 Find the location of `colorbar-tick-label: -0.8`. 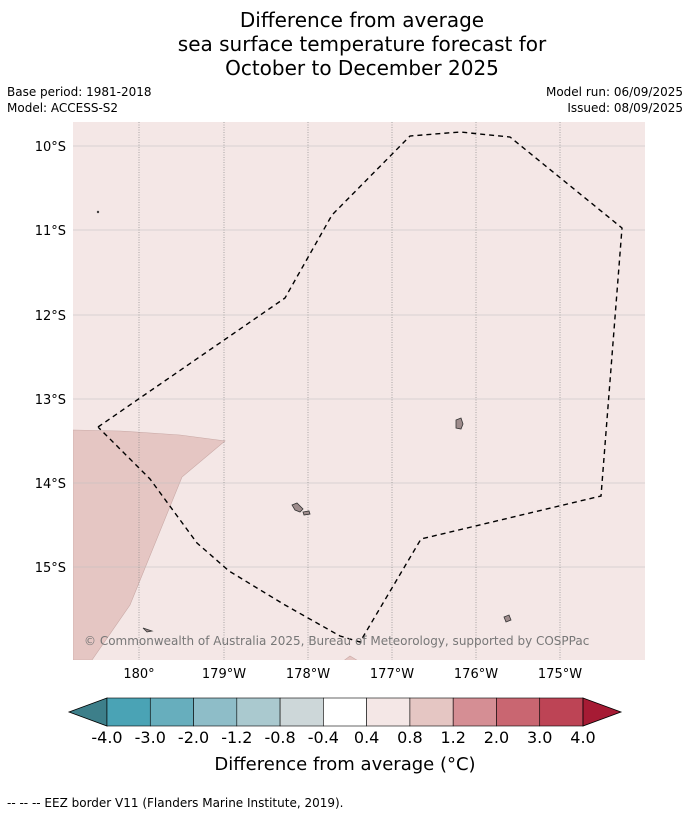

colorbar-tick-label: -0.8 is located at coordinates (279, 737).